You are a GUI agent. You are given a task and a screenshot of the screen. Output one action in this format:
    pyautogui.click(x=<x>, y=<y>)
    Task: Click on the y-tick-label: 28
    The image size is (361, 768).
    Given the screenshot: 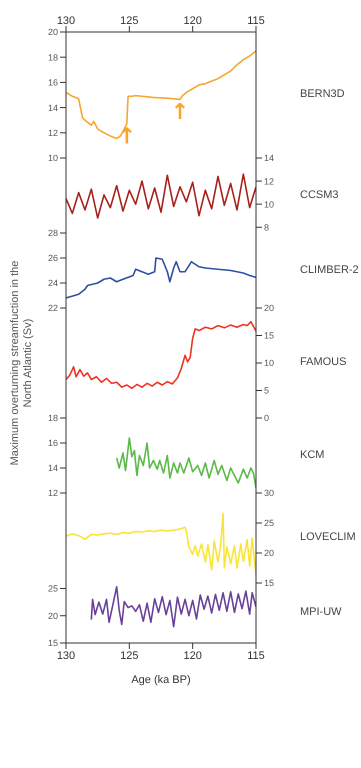 What is the action you would take?
    pyautogui.click(x=53, y=233)
    